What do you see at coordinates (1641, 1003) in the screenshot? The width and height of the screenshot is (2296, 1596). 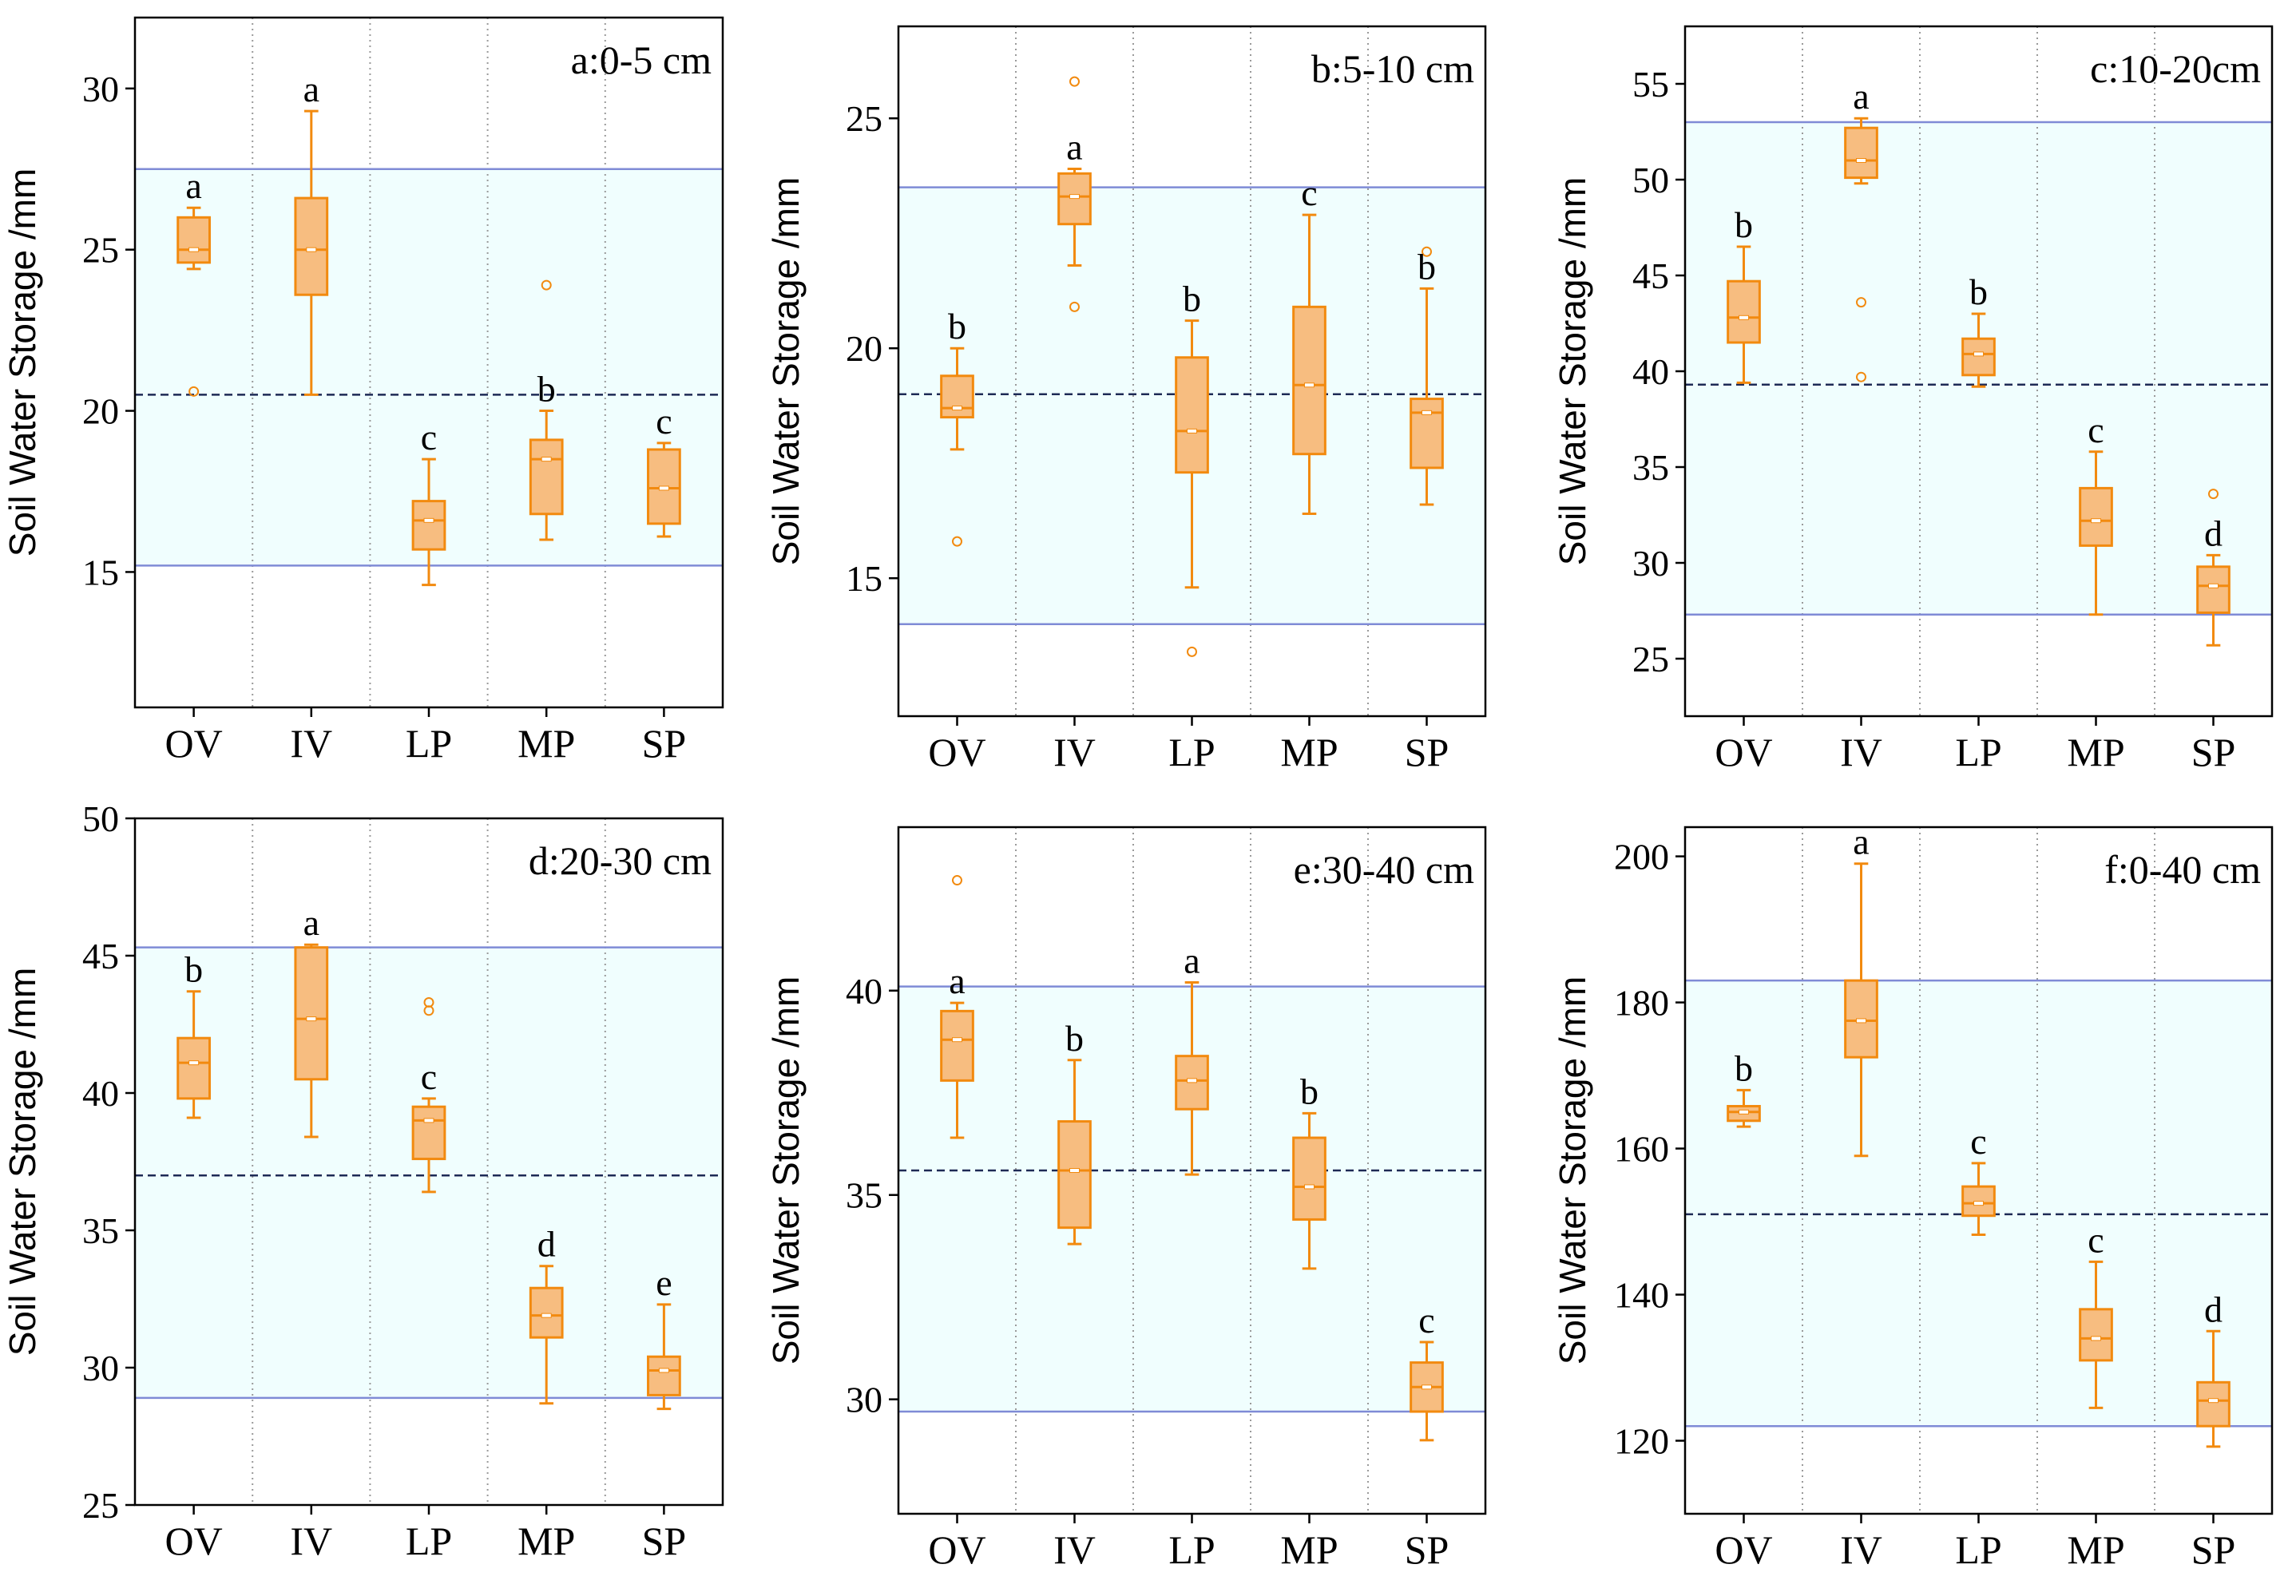 I see `y-tick-label: 180` at bounding box center [1641, 1003].